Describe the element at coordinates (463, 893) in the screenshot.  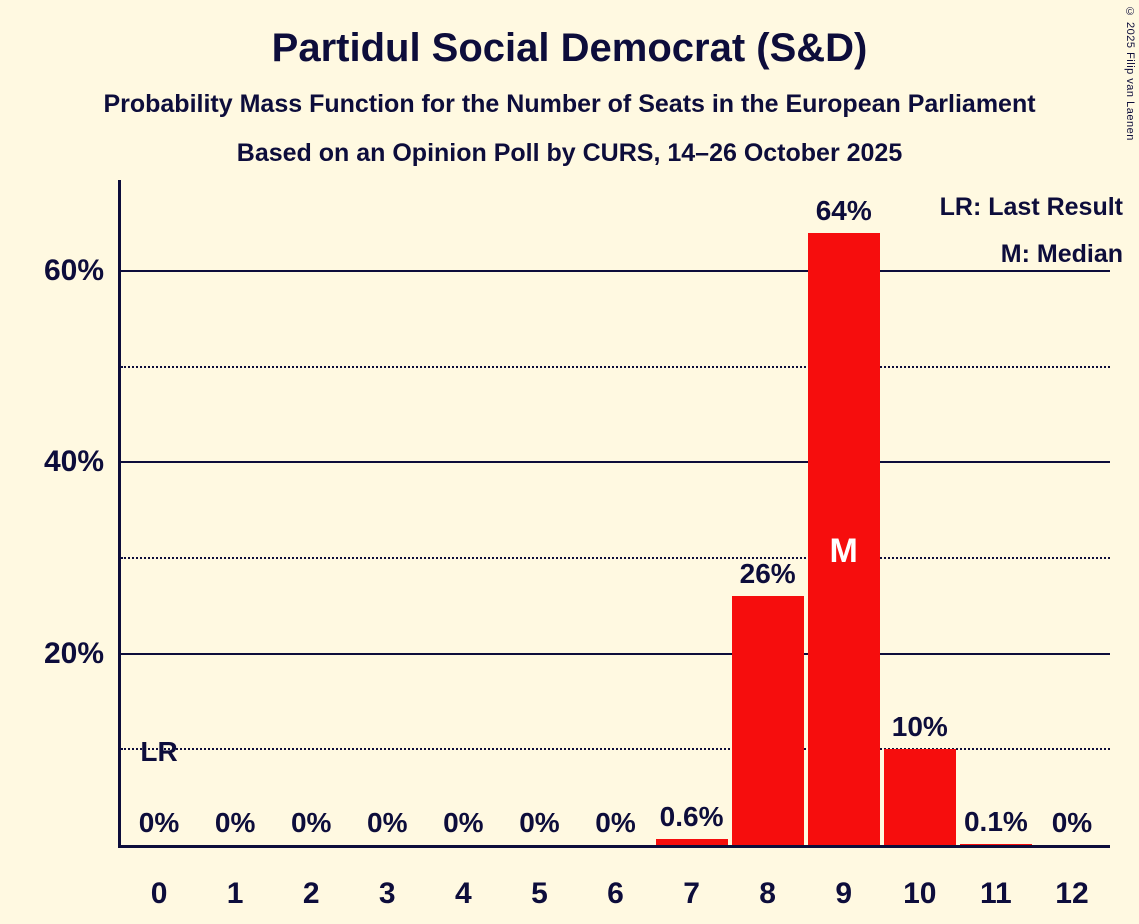
I see `x-axis-tick-label: 4` at that location.